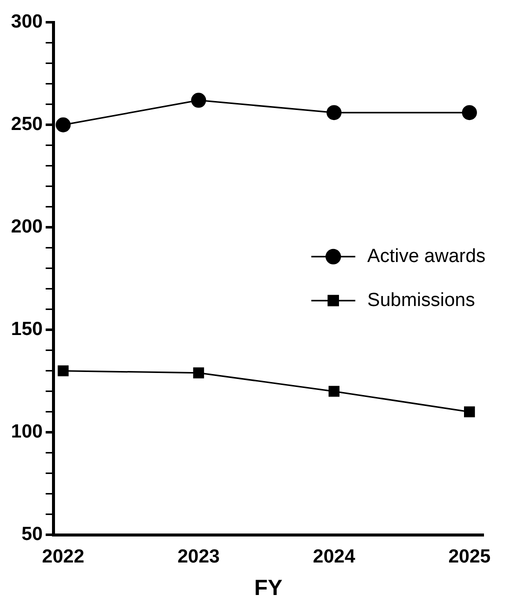  I want to click on x-tick-label: 2024, so click(334, 557).